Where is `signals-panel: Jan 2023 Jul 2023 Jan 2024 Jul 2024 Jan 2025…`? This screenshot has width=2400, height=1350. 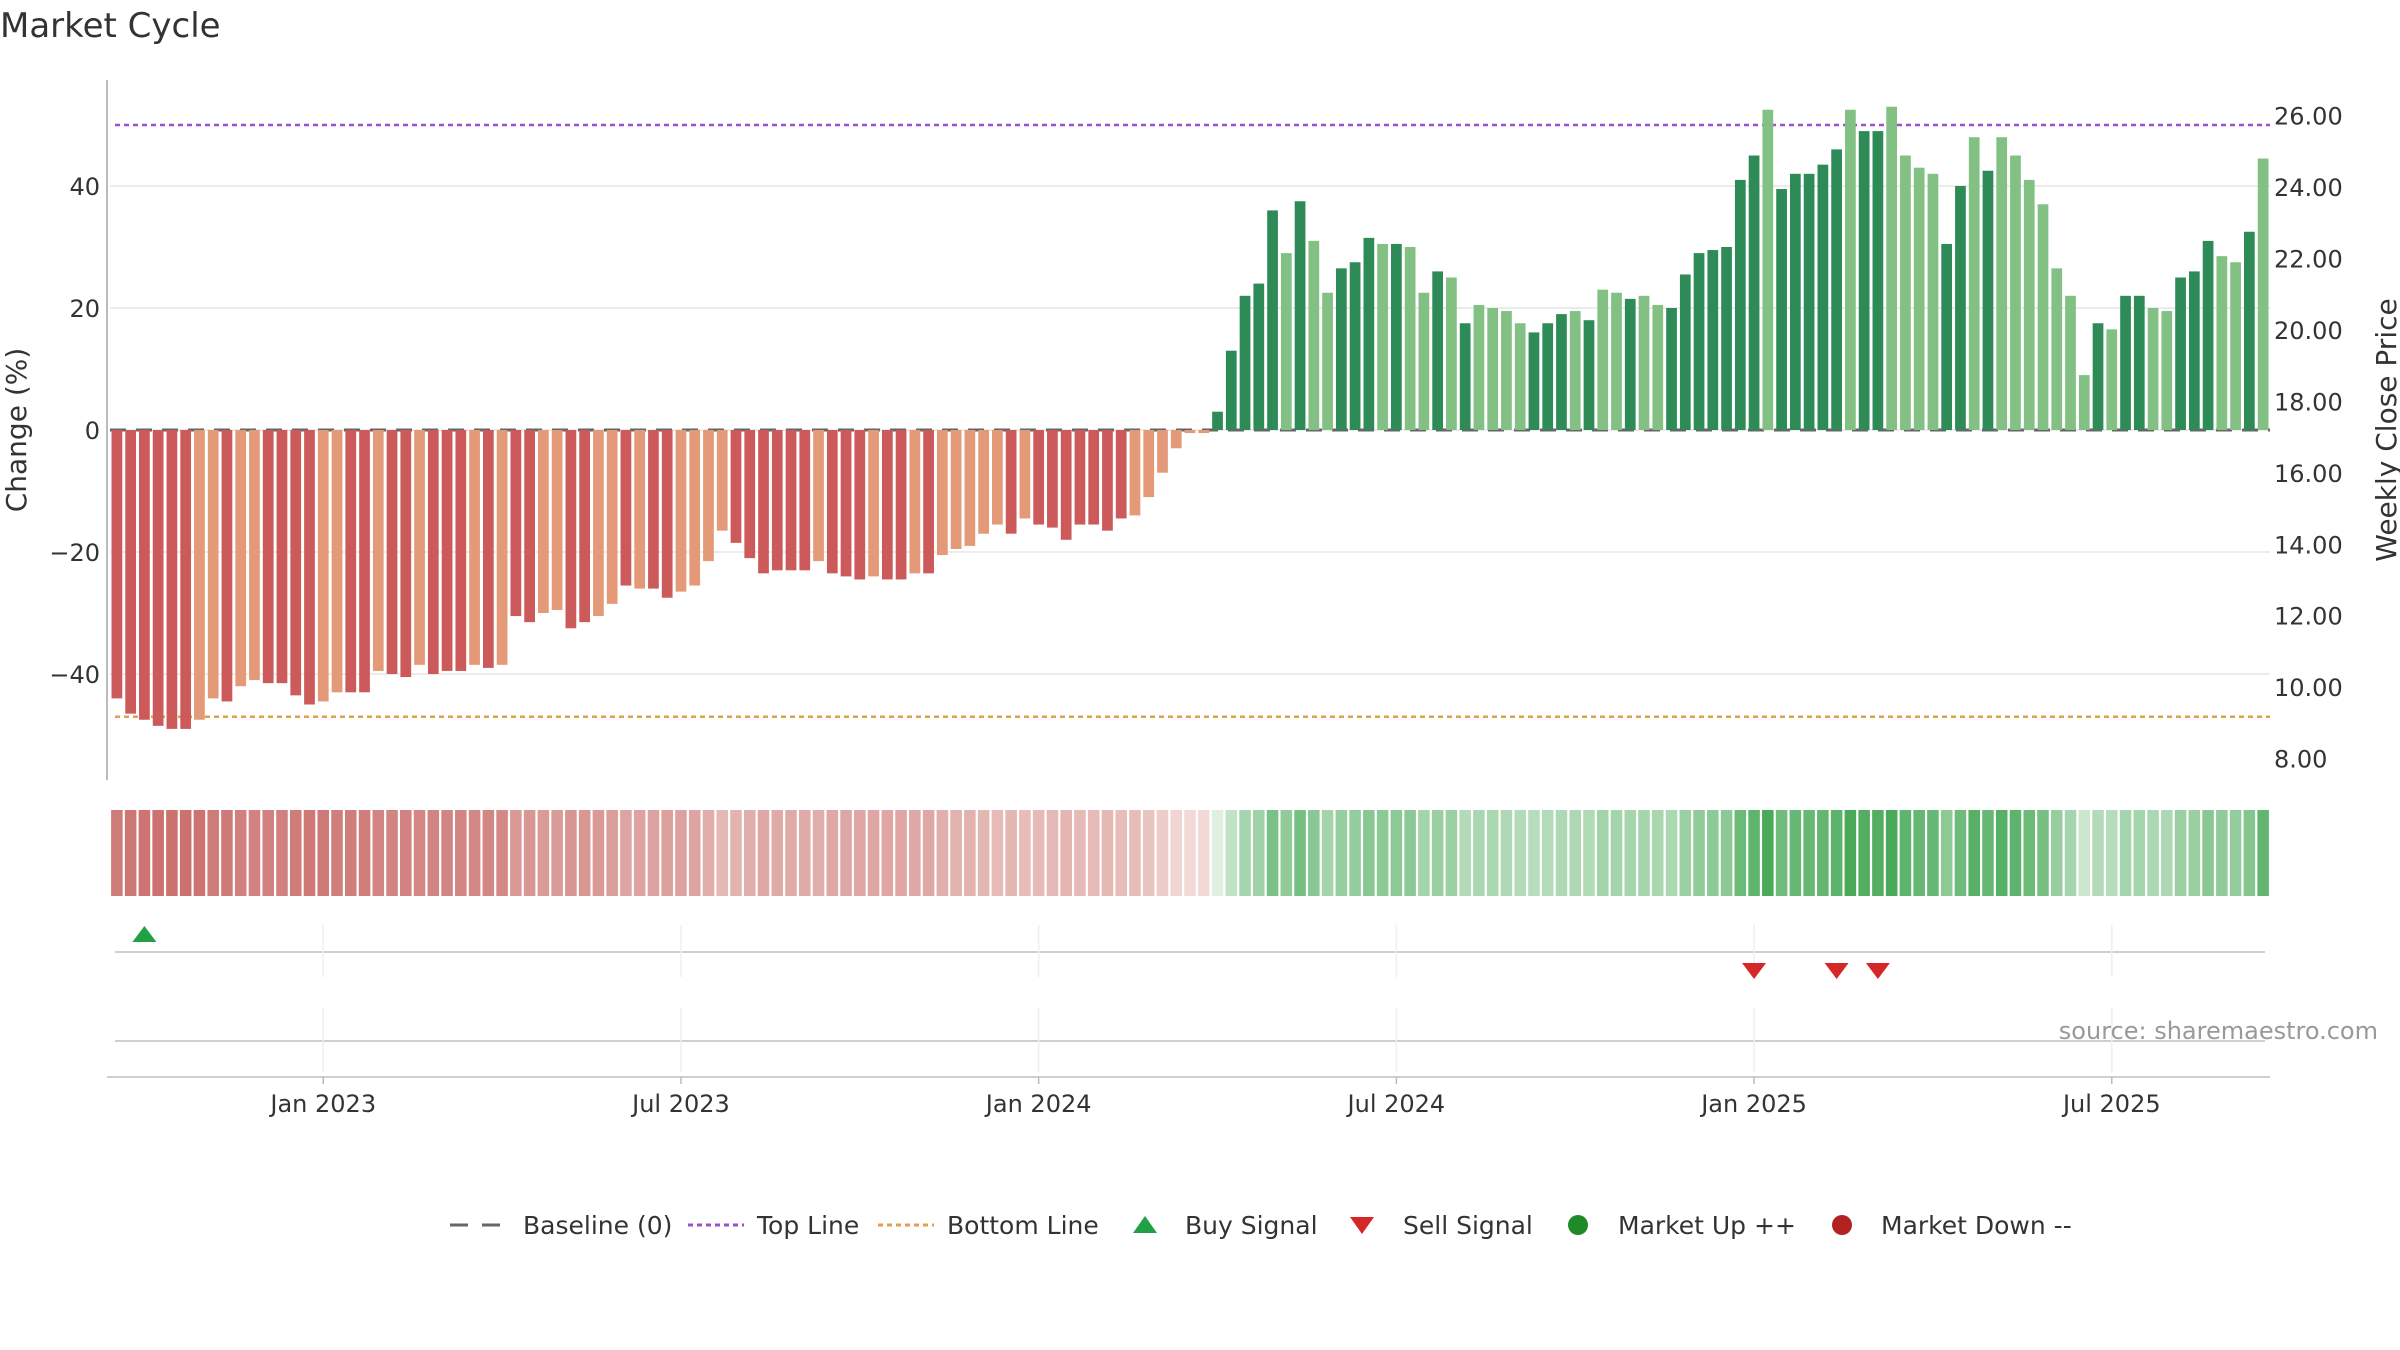 signals-panel: Jan 2023 Jul 2023 Jan 2024 Jul 2024 Jan 2025… is located at coordinates (1188, 1021).